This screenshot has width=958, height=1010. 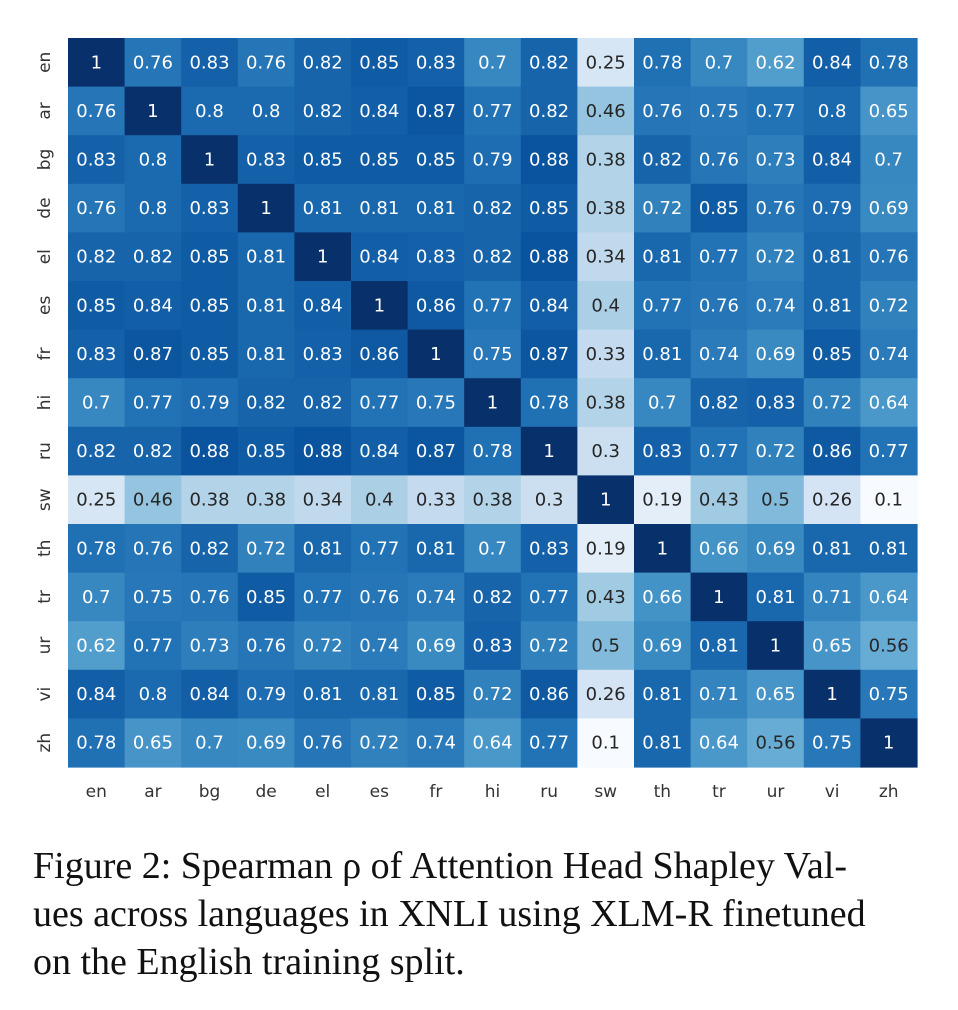 I want to click on cell-value-label: 0.33, so click(x=606, y=354).